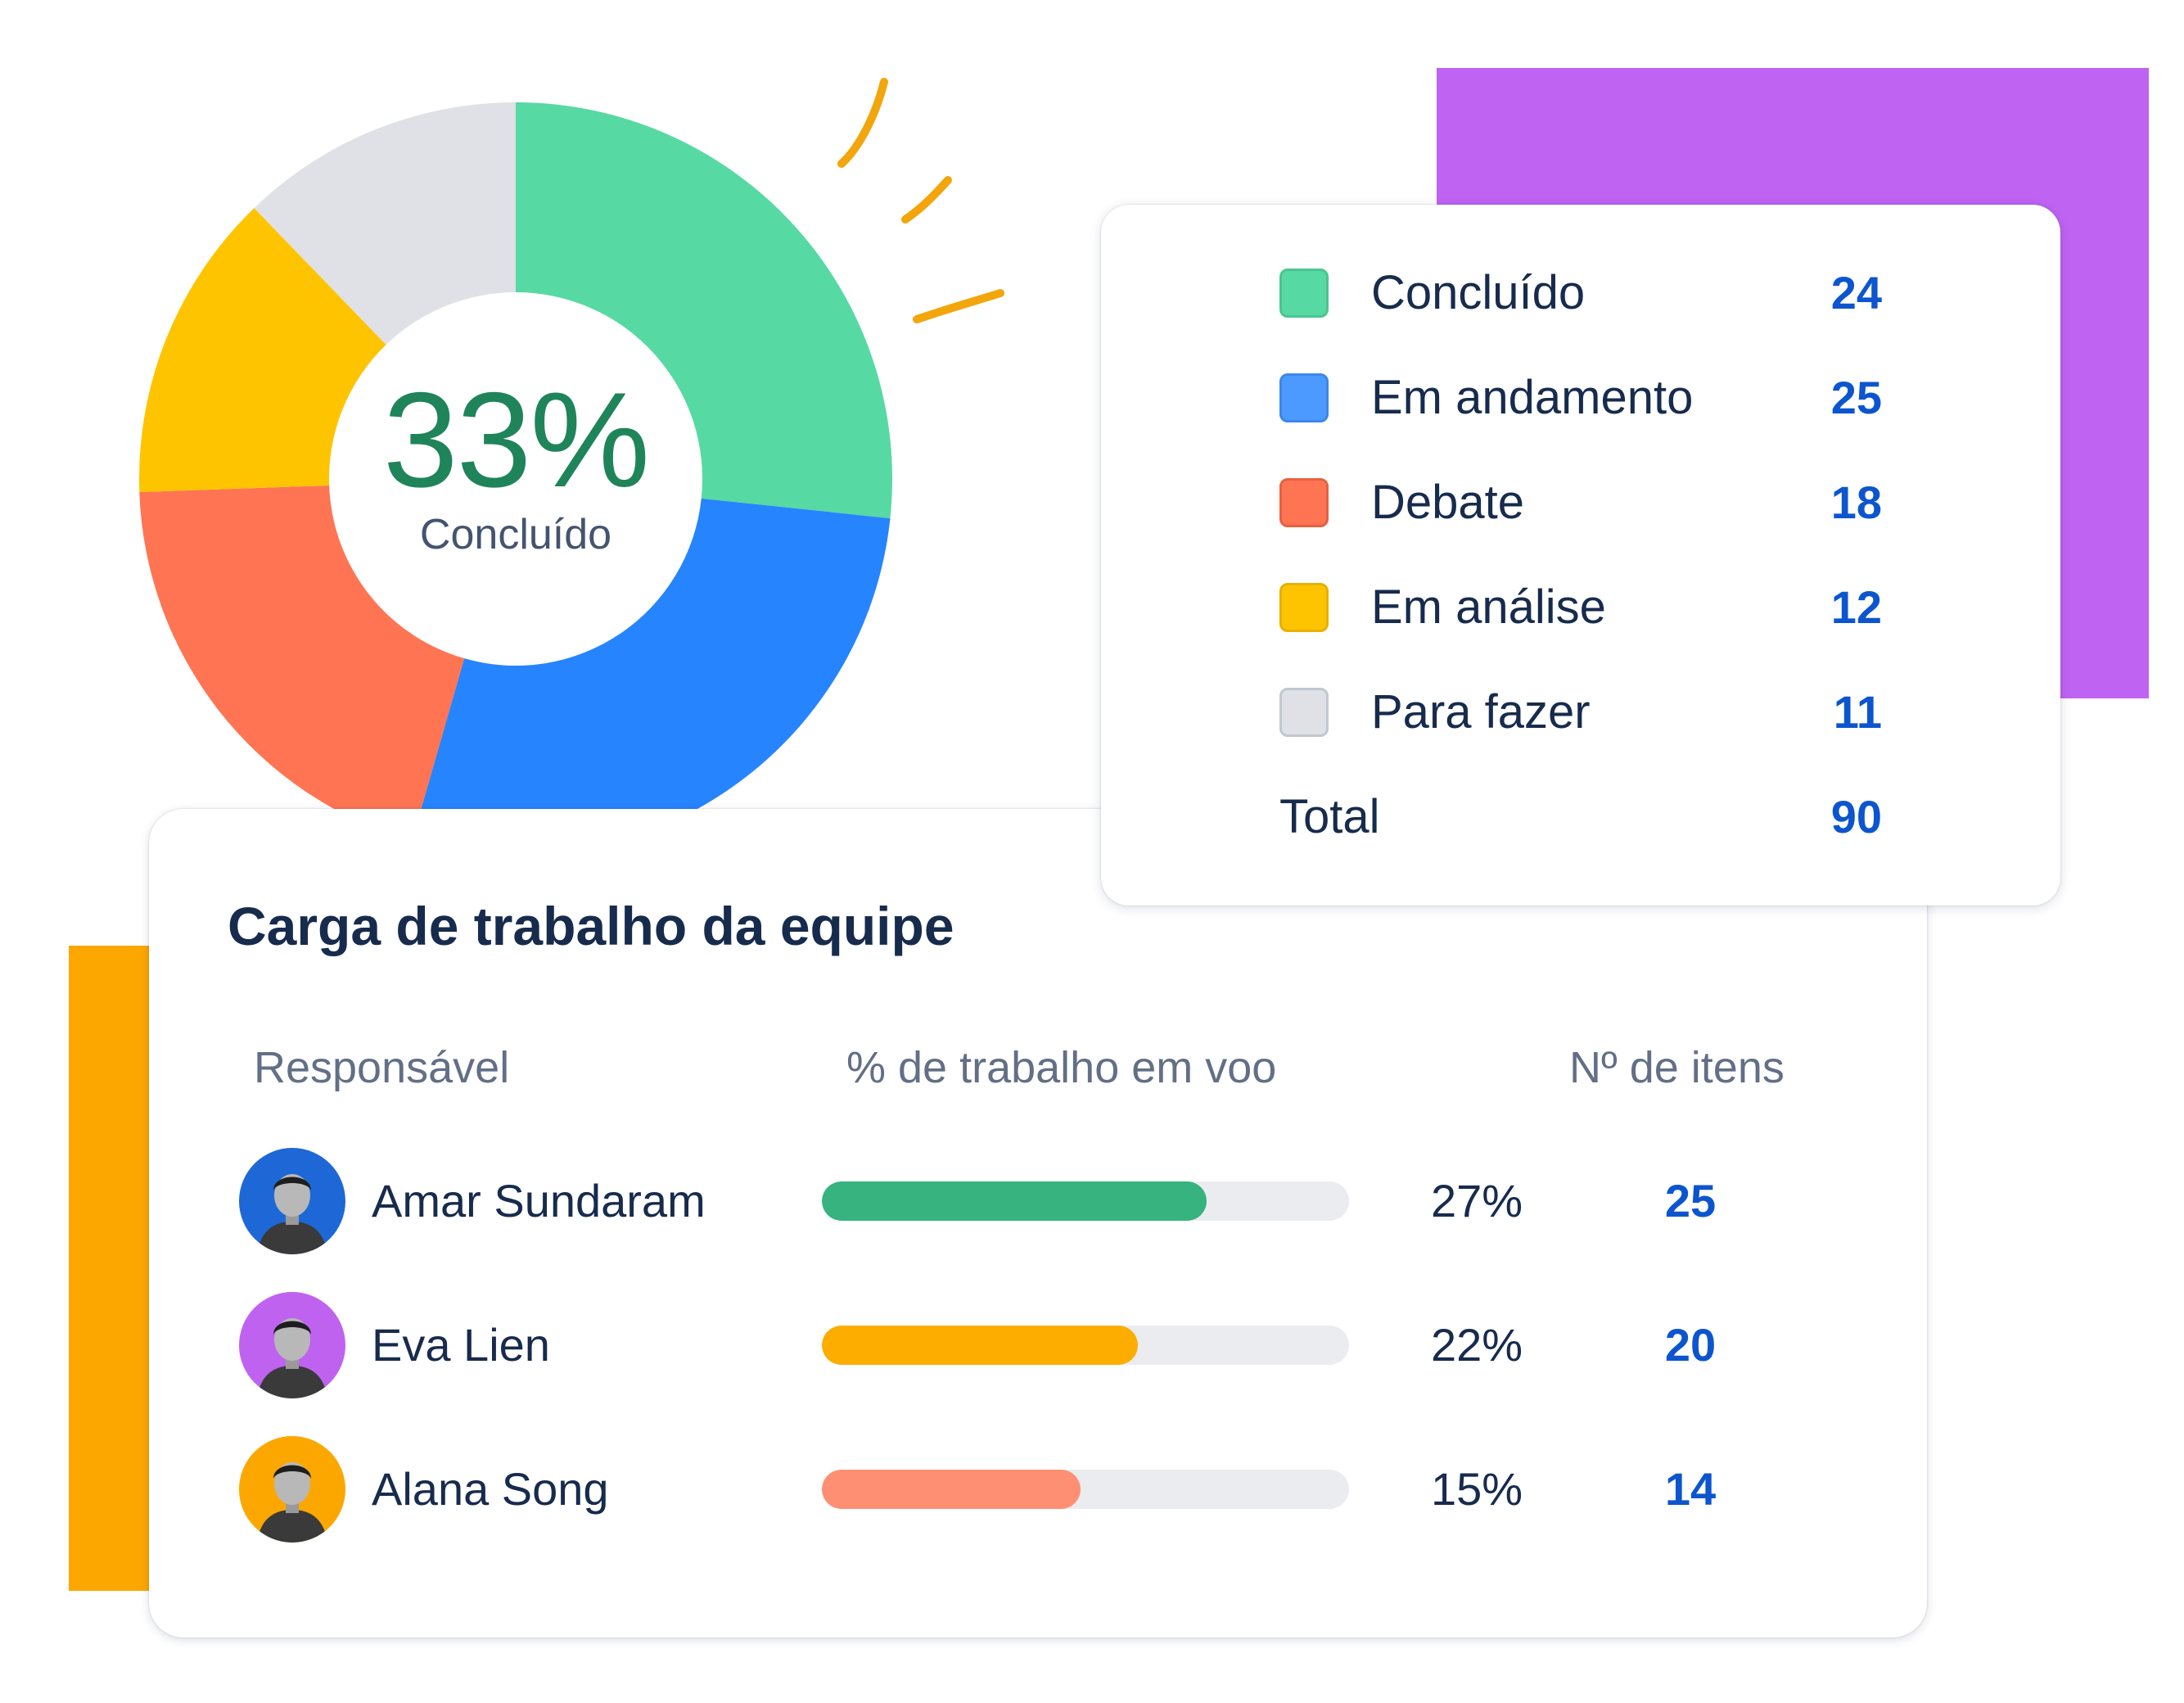  What do you see at coordinates (382, 1067) in the screenshot?
I see `column-header-assignee: Responsável` at bounding box center [382, 1067].